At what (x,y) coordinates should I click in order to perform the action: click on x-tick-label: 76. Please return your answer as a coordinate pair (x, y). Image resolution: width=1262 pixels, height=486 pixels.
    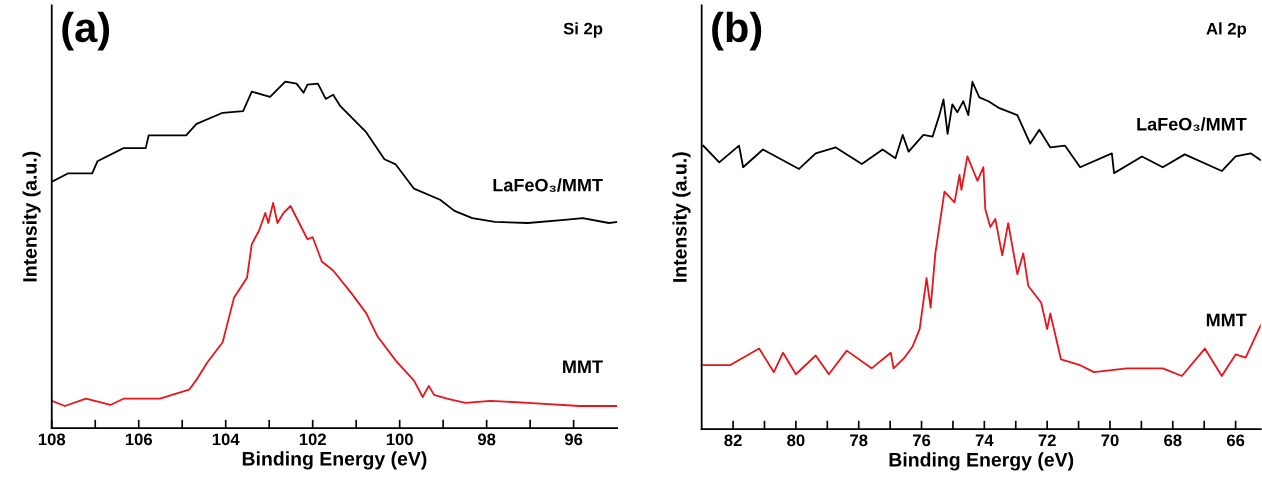
    Looking at the image, I should click on (921, 440).